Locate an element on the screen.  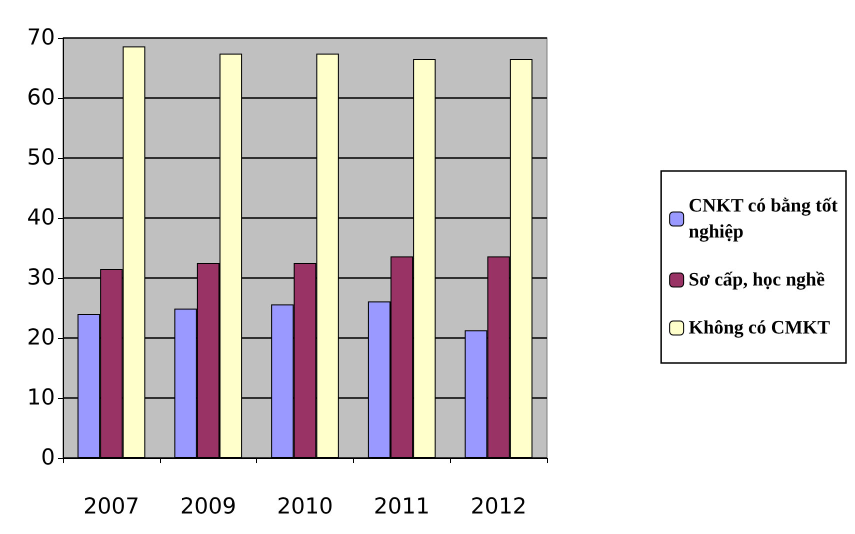
y-tick-label: 0 is located at coordinates (48, 458).